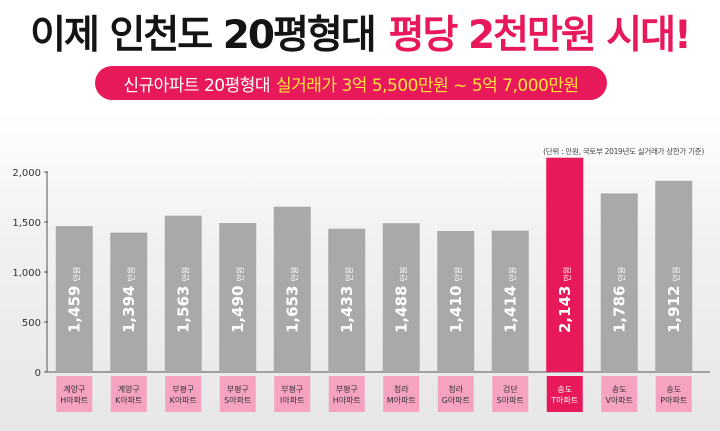 This screenshot has height=431, width=720. Describe the element at coordinates (26, 273) in the screenshot. I see `y-tick-label: 1,000` at that location.